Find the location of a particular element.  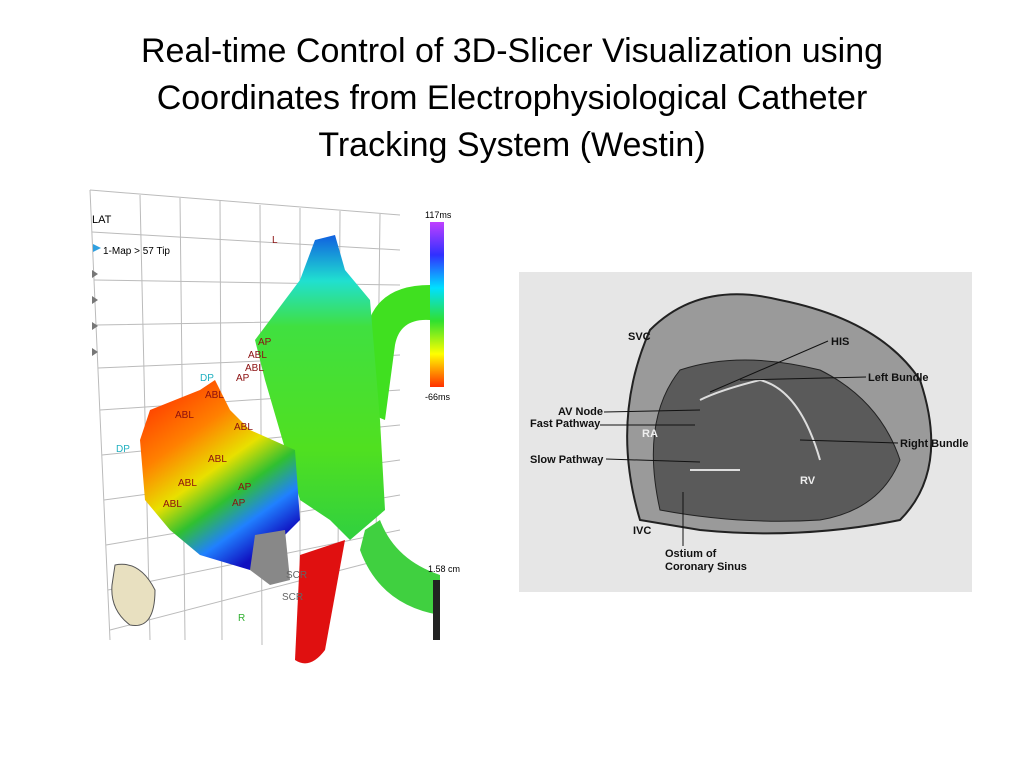

diagram-label: RA is located at coordinates (650, 434).